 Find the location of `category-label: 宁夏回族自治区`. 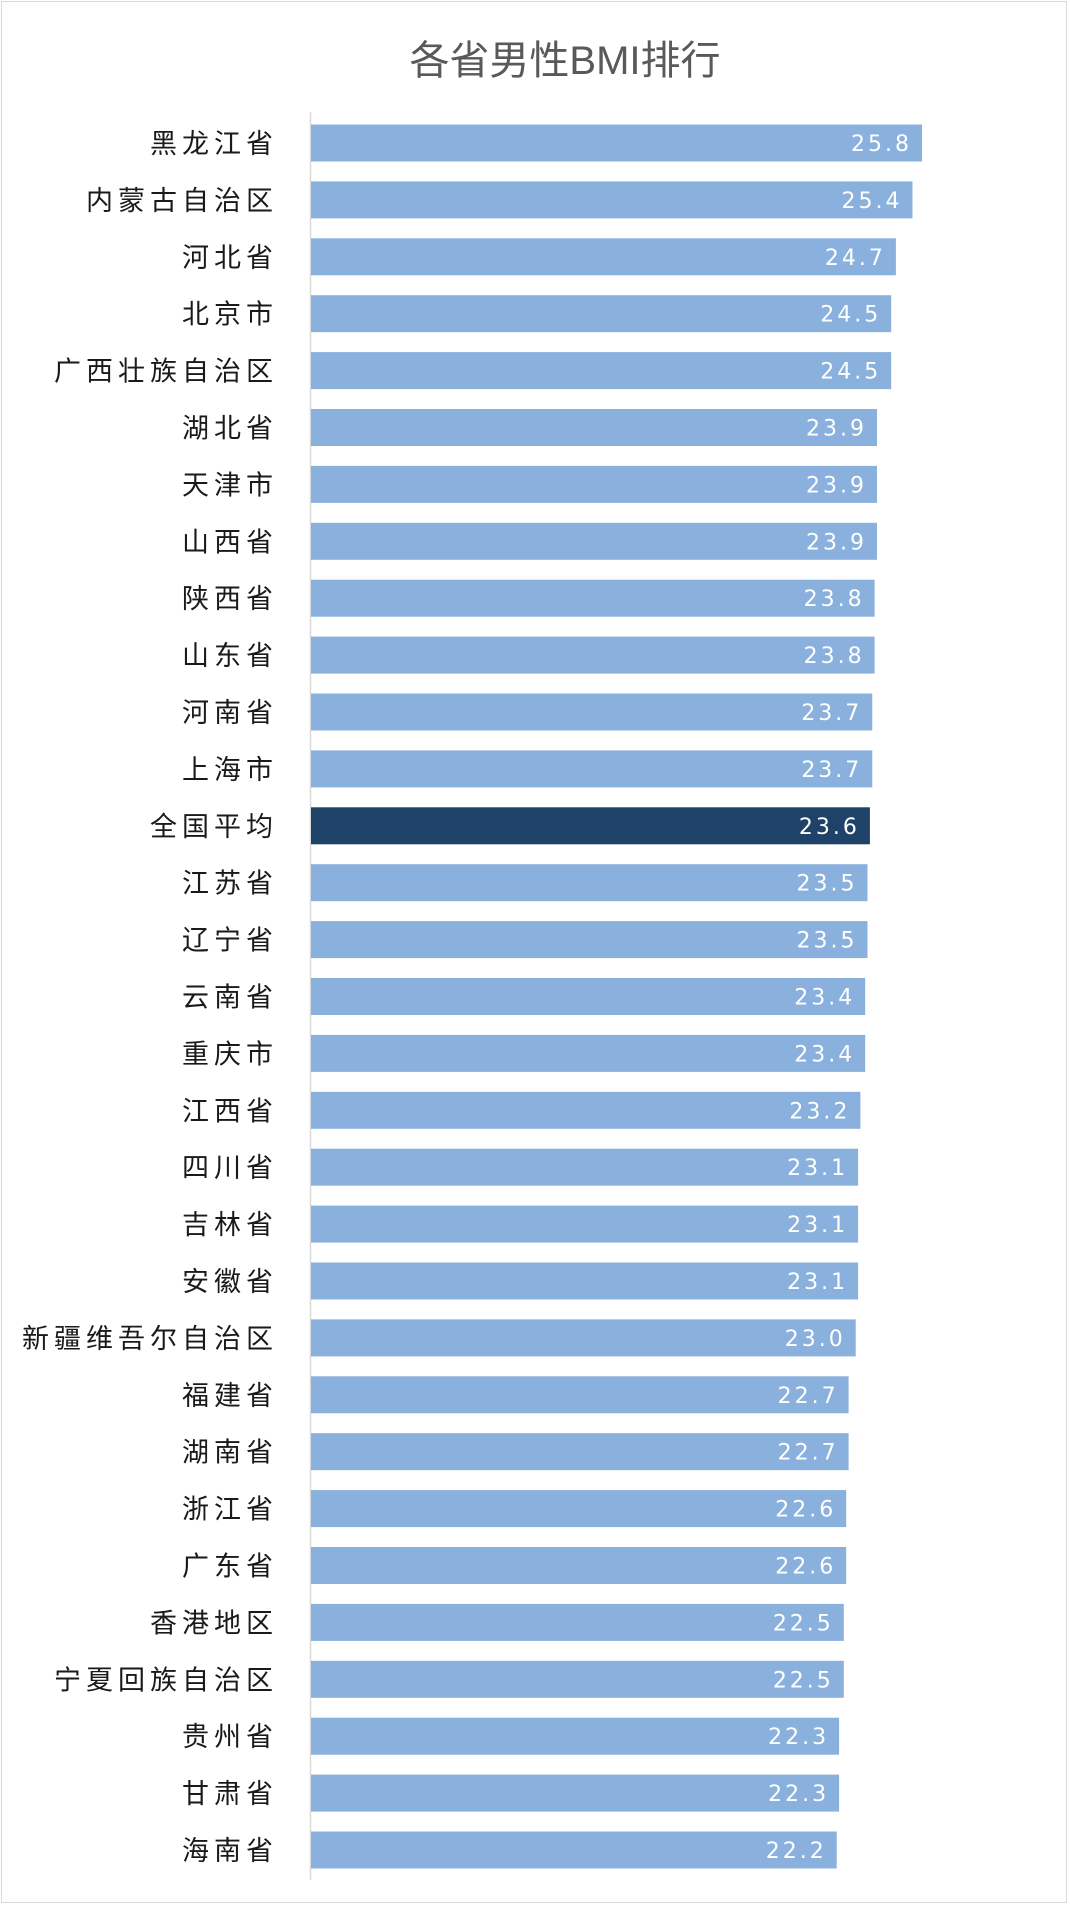

category-label: 宁夏回族自治区 is located at coordinates (166, 1680).